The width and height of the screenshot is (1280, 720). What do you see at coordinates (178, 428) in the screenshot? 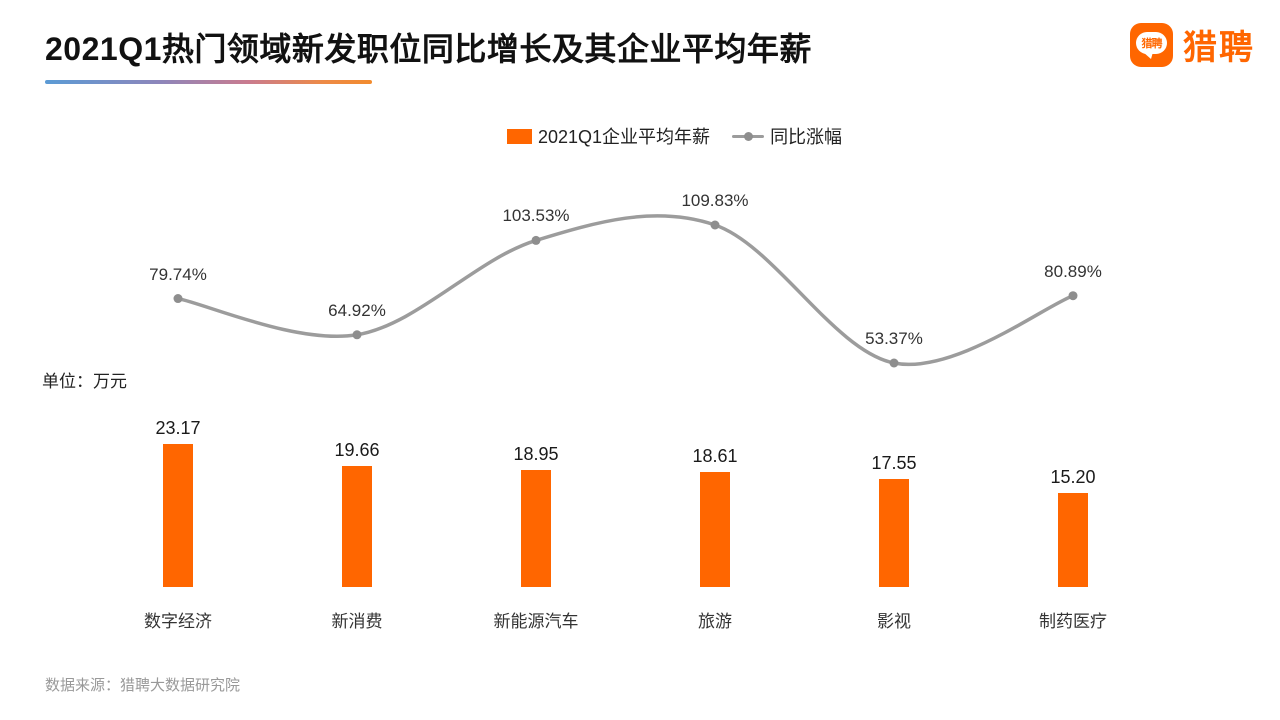
I see `bar-value-label-digital-economy: 23.17` at bounding box center [178, 428].